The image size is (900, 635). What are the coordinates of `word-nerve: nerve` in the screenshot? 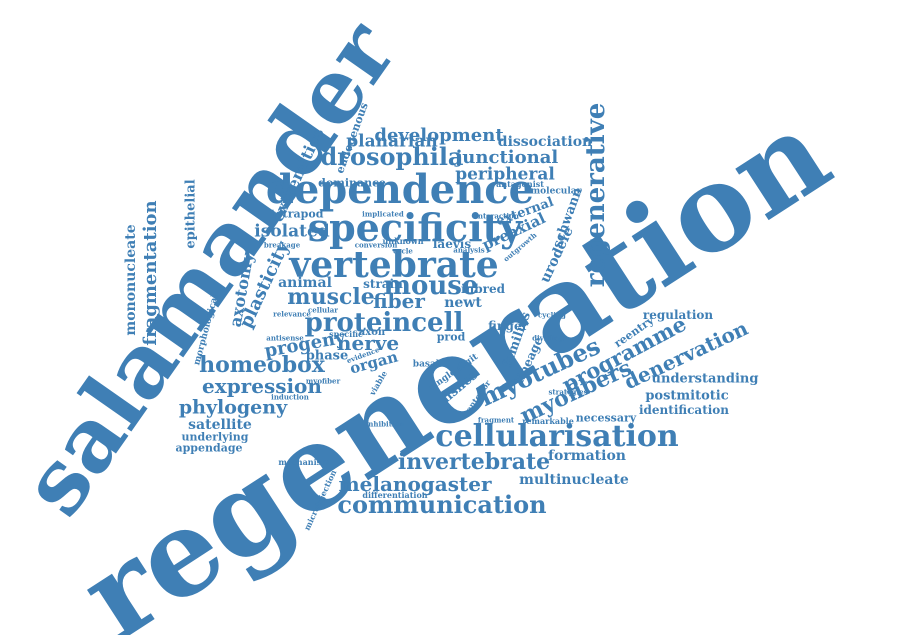 It's located at (368, 343).